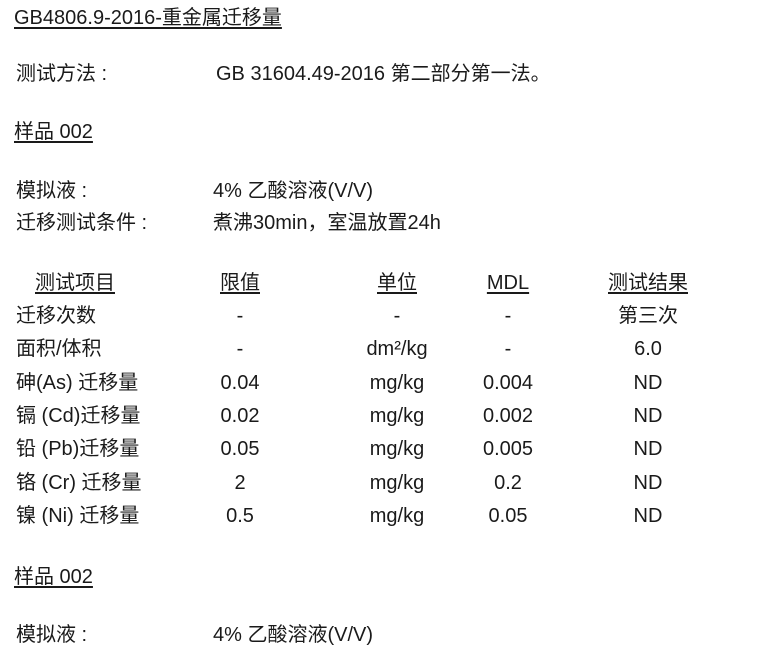 The width and height of the screenshot is (773, 666). Describe the element at coordinates (508, 283) in the screenshot. I see `header-mdl: MDL` at that location.